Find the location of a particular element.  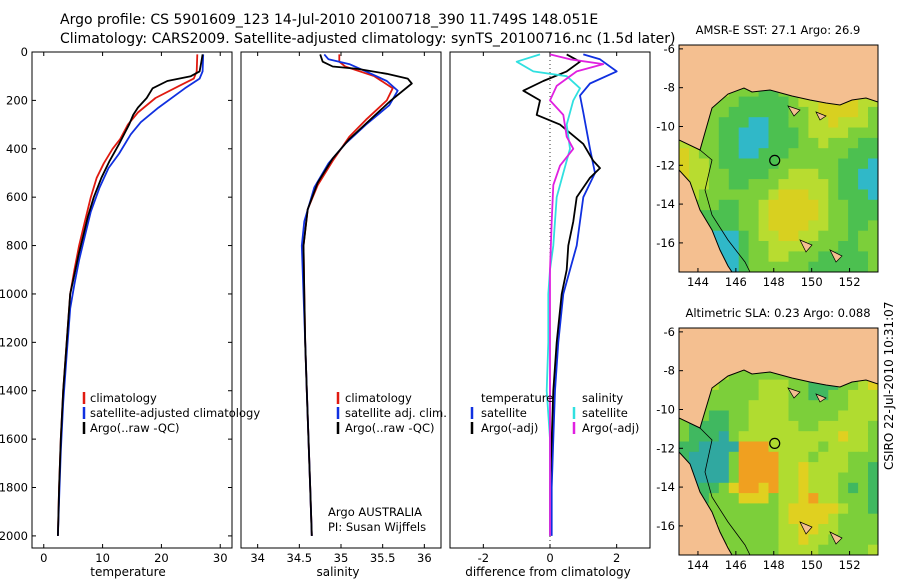

legend-label-satellite-adjusted: satellite-adjusted climatology is located at coordinates (175, 413).